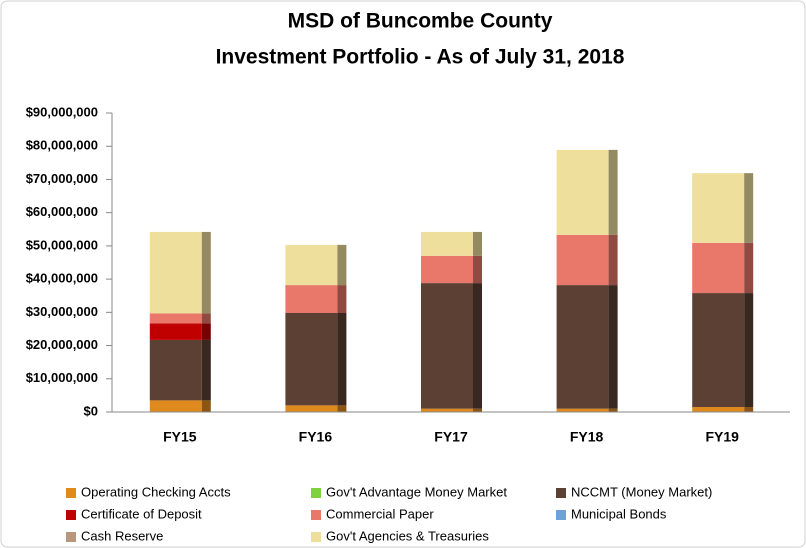  I want to click on legend-label: Municipal Bonds, so click(619, 513).